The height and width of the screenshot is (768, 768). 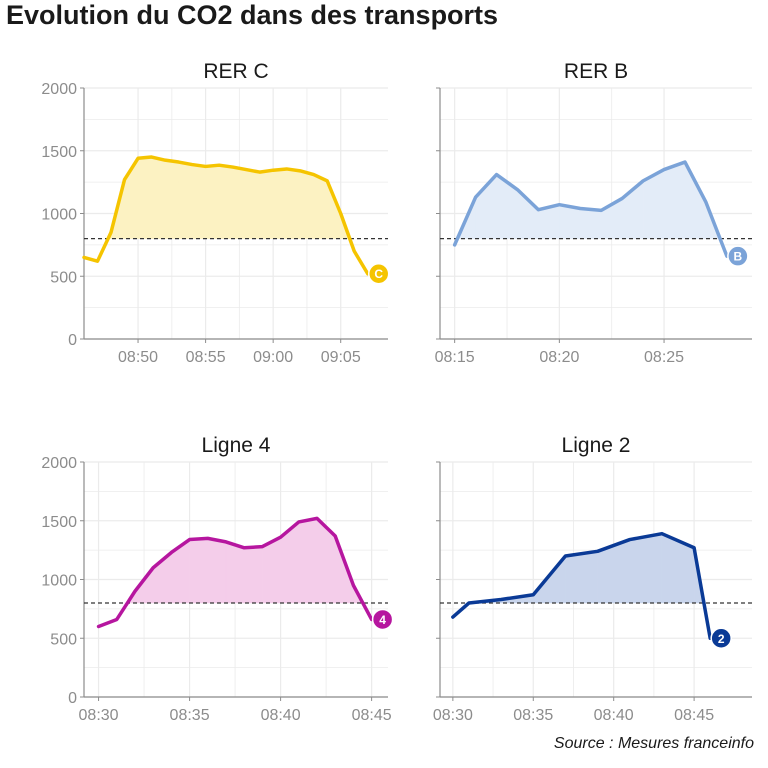 What do you see at coordinates (559, 357) in the screenshot?
I see `x-tick-label: 08:20` at bounding box center [559, 357].